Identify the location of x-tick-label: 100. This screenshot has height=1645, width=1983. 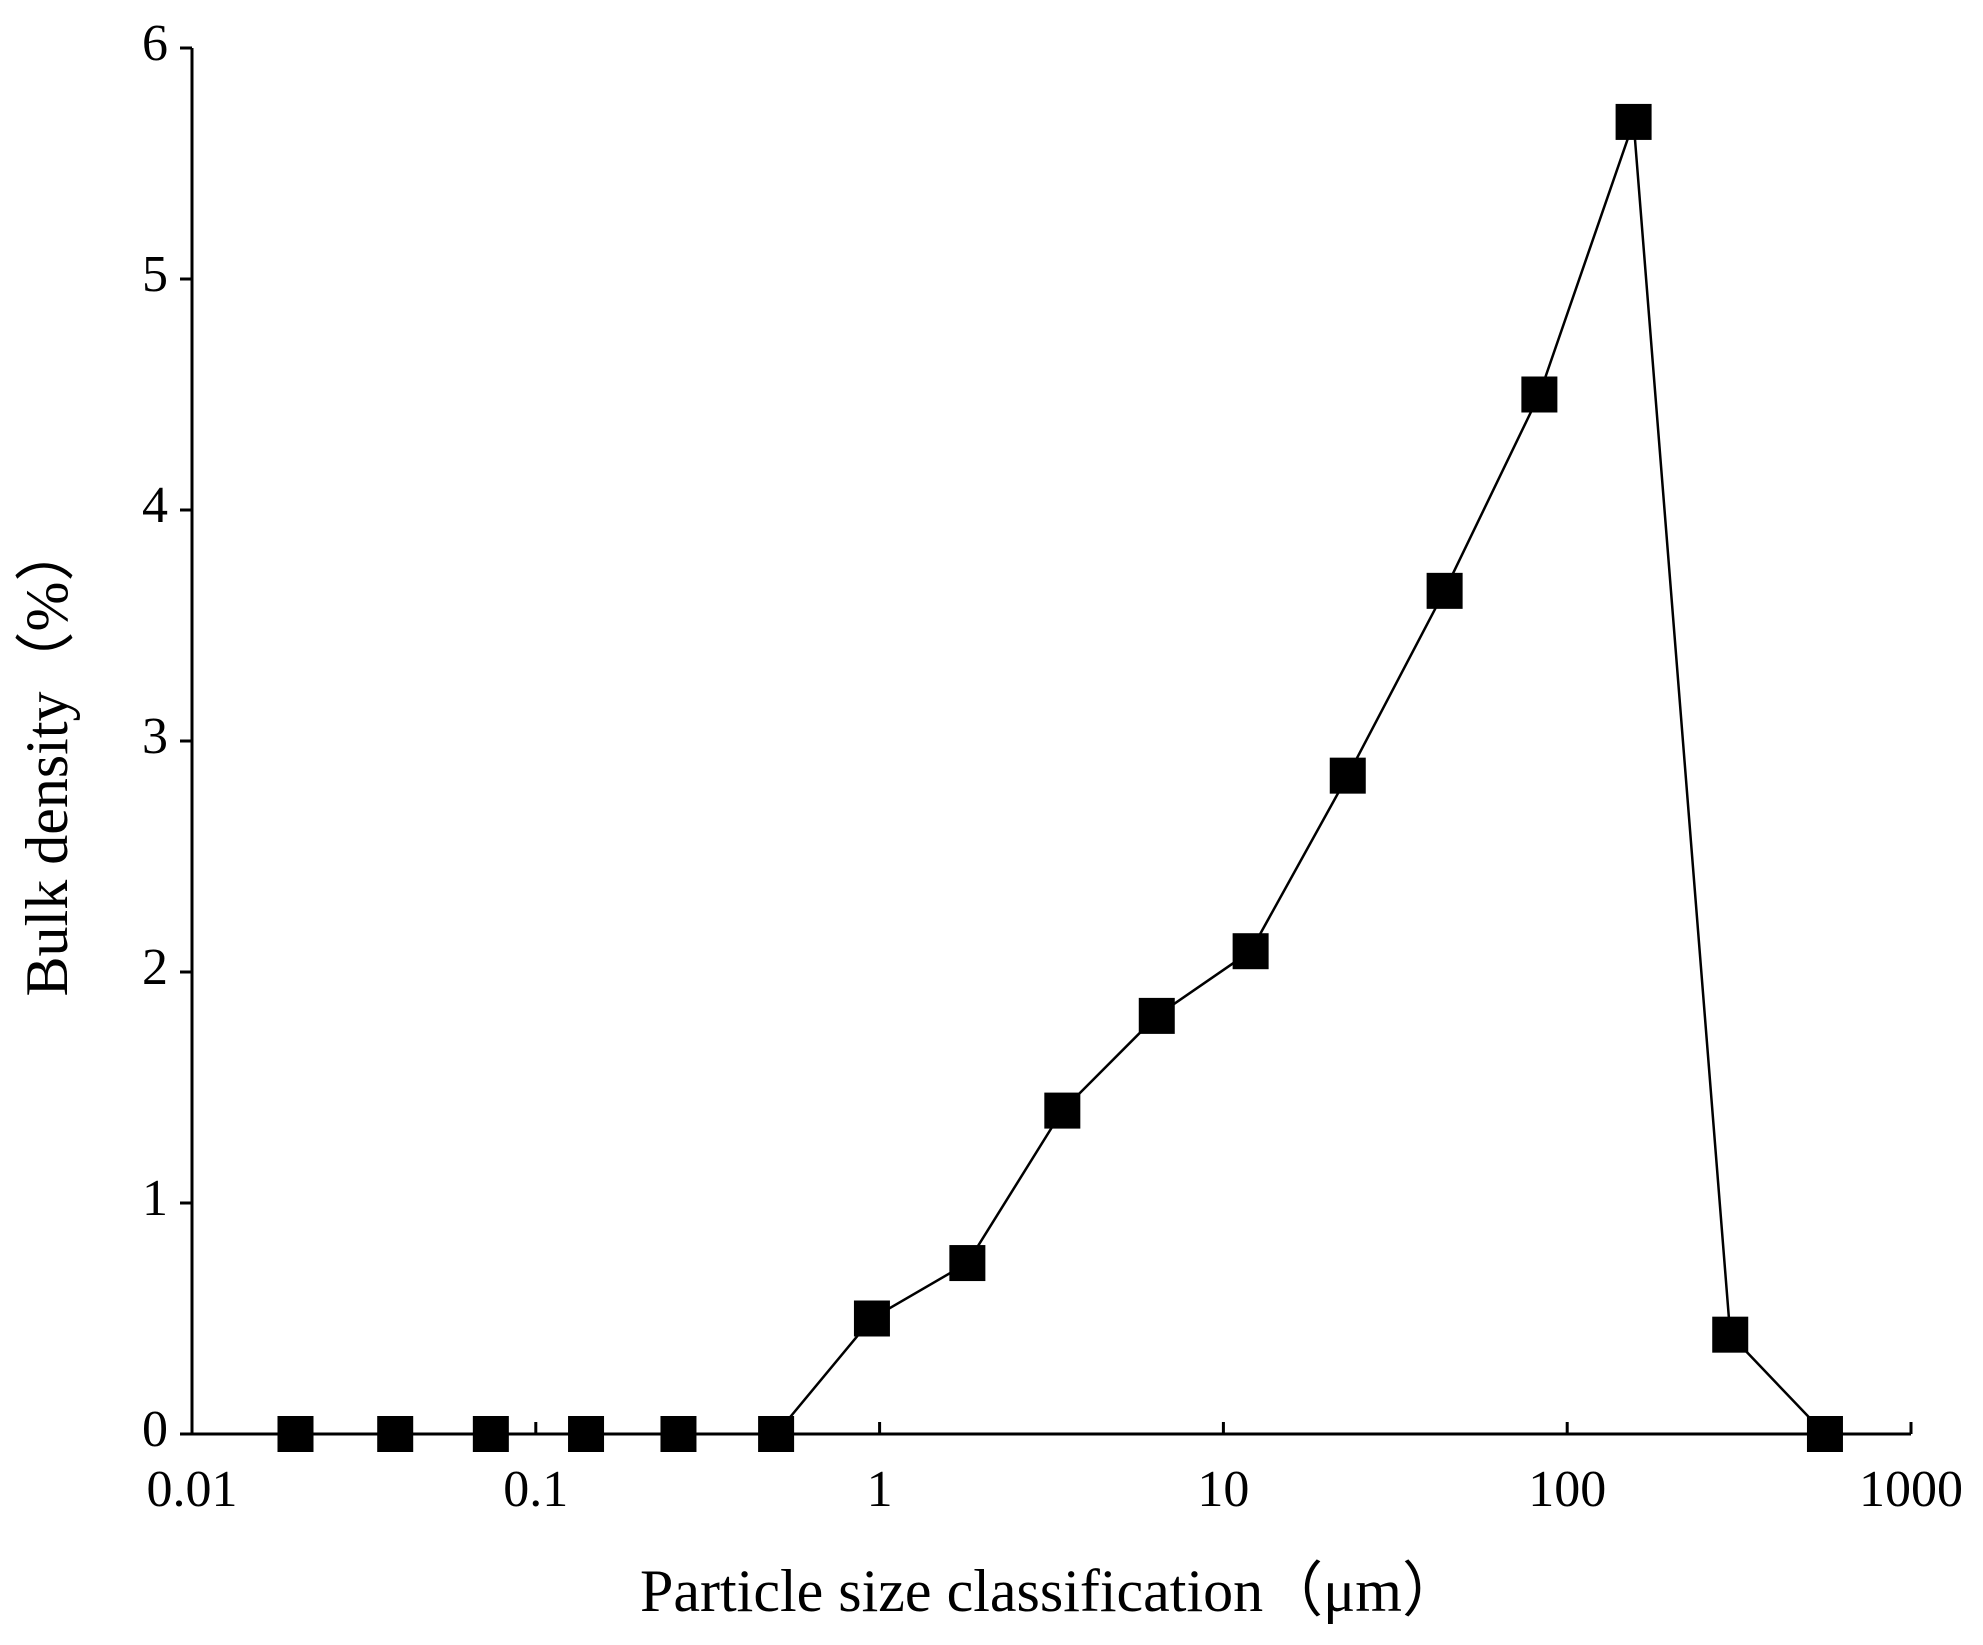
(1567, 1489).